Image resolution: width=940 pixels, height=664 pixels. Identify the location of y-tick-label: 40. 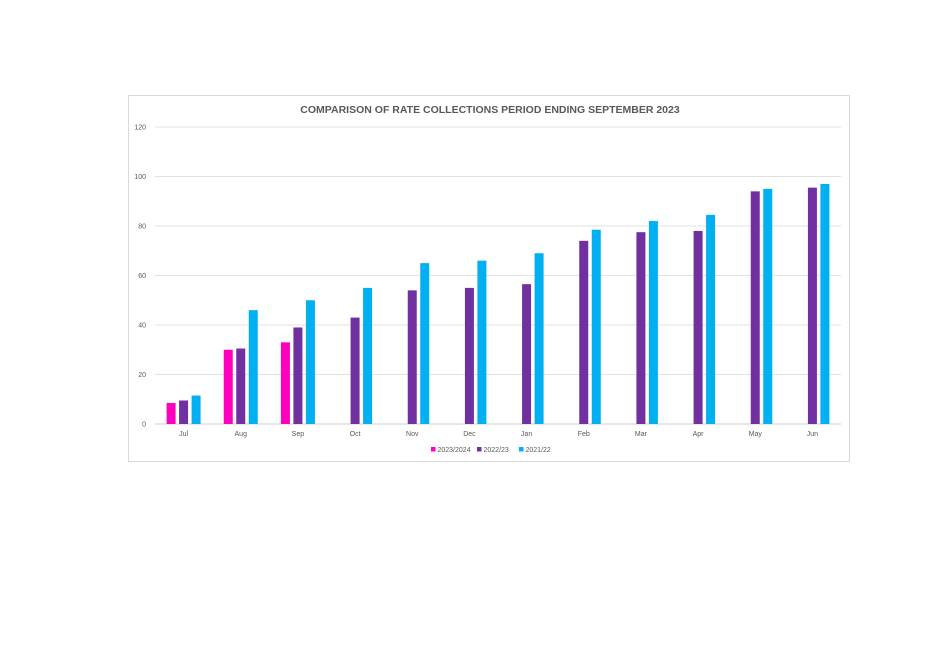
(142, 326).